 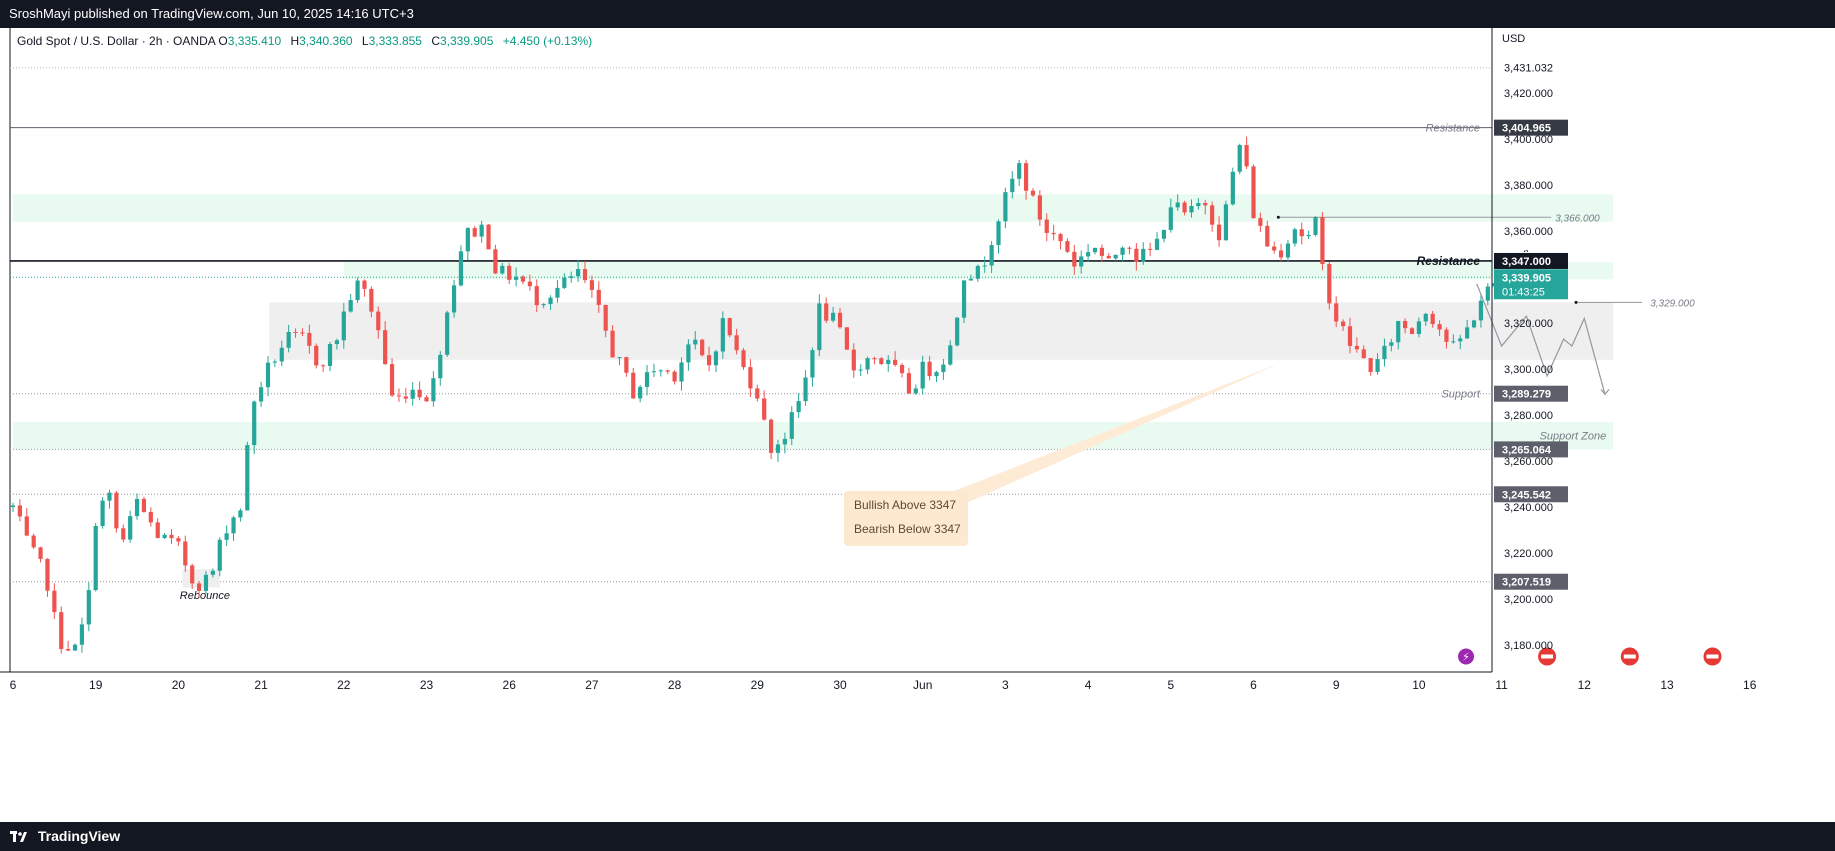 What do you see at coordinates (1466, 656) in the screenshot?
I see `lightning-event-icon` at bounding box center [1466, 656].